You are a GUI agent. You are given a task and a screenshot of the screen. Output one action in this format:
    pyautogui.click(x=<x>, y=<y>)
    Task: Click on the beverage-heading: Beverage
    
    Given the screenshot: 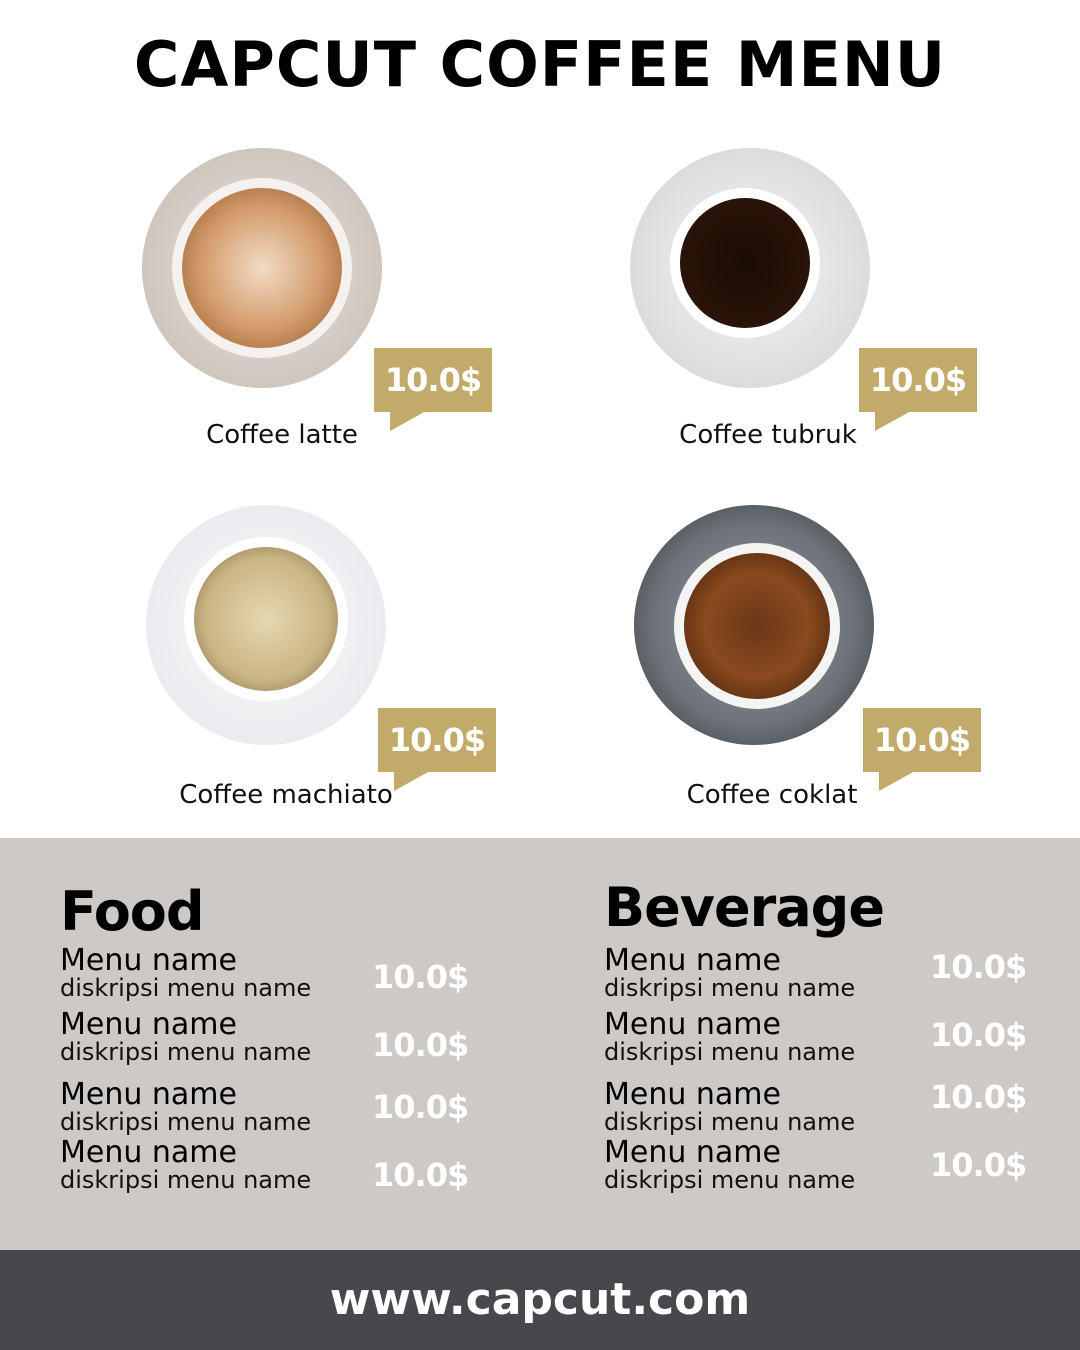 What is the action you would take?
    pyautogui.click(x=744, y=907)
    